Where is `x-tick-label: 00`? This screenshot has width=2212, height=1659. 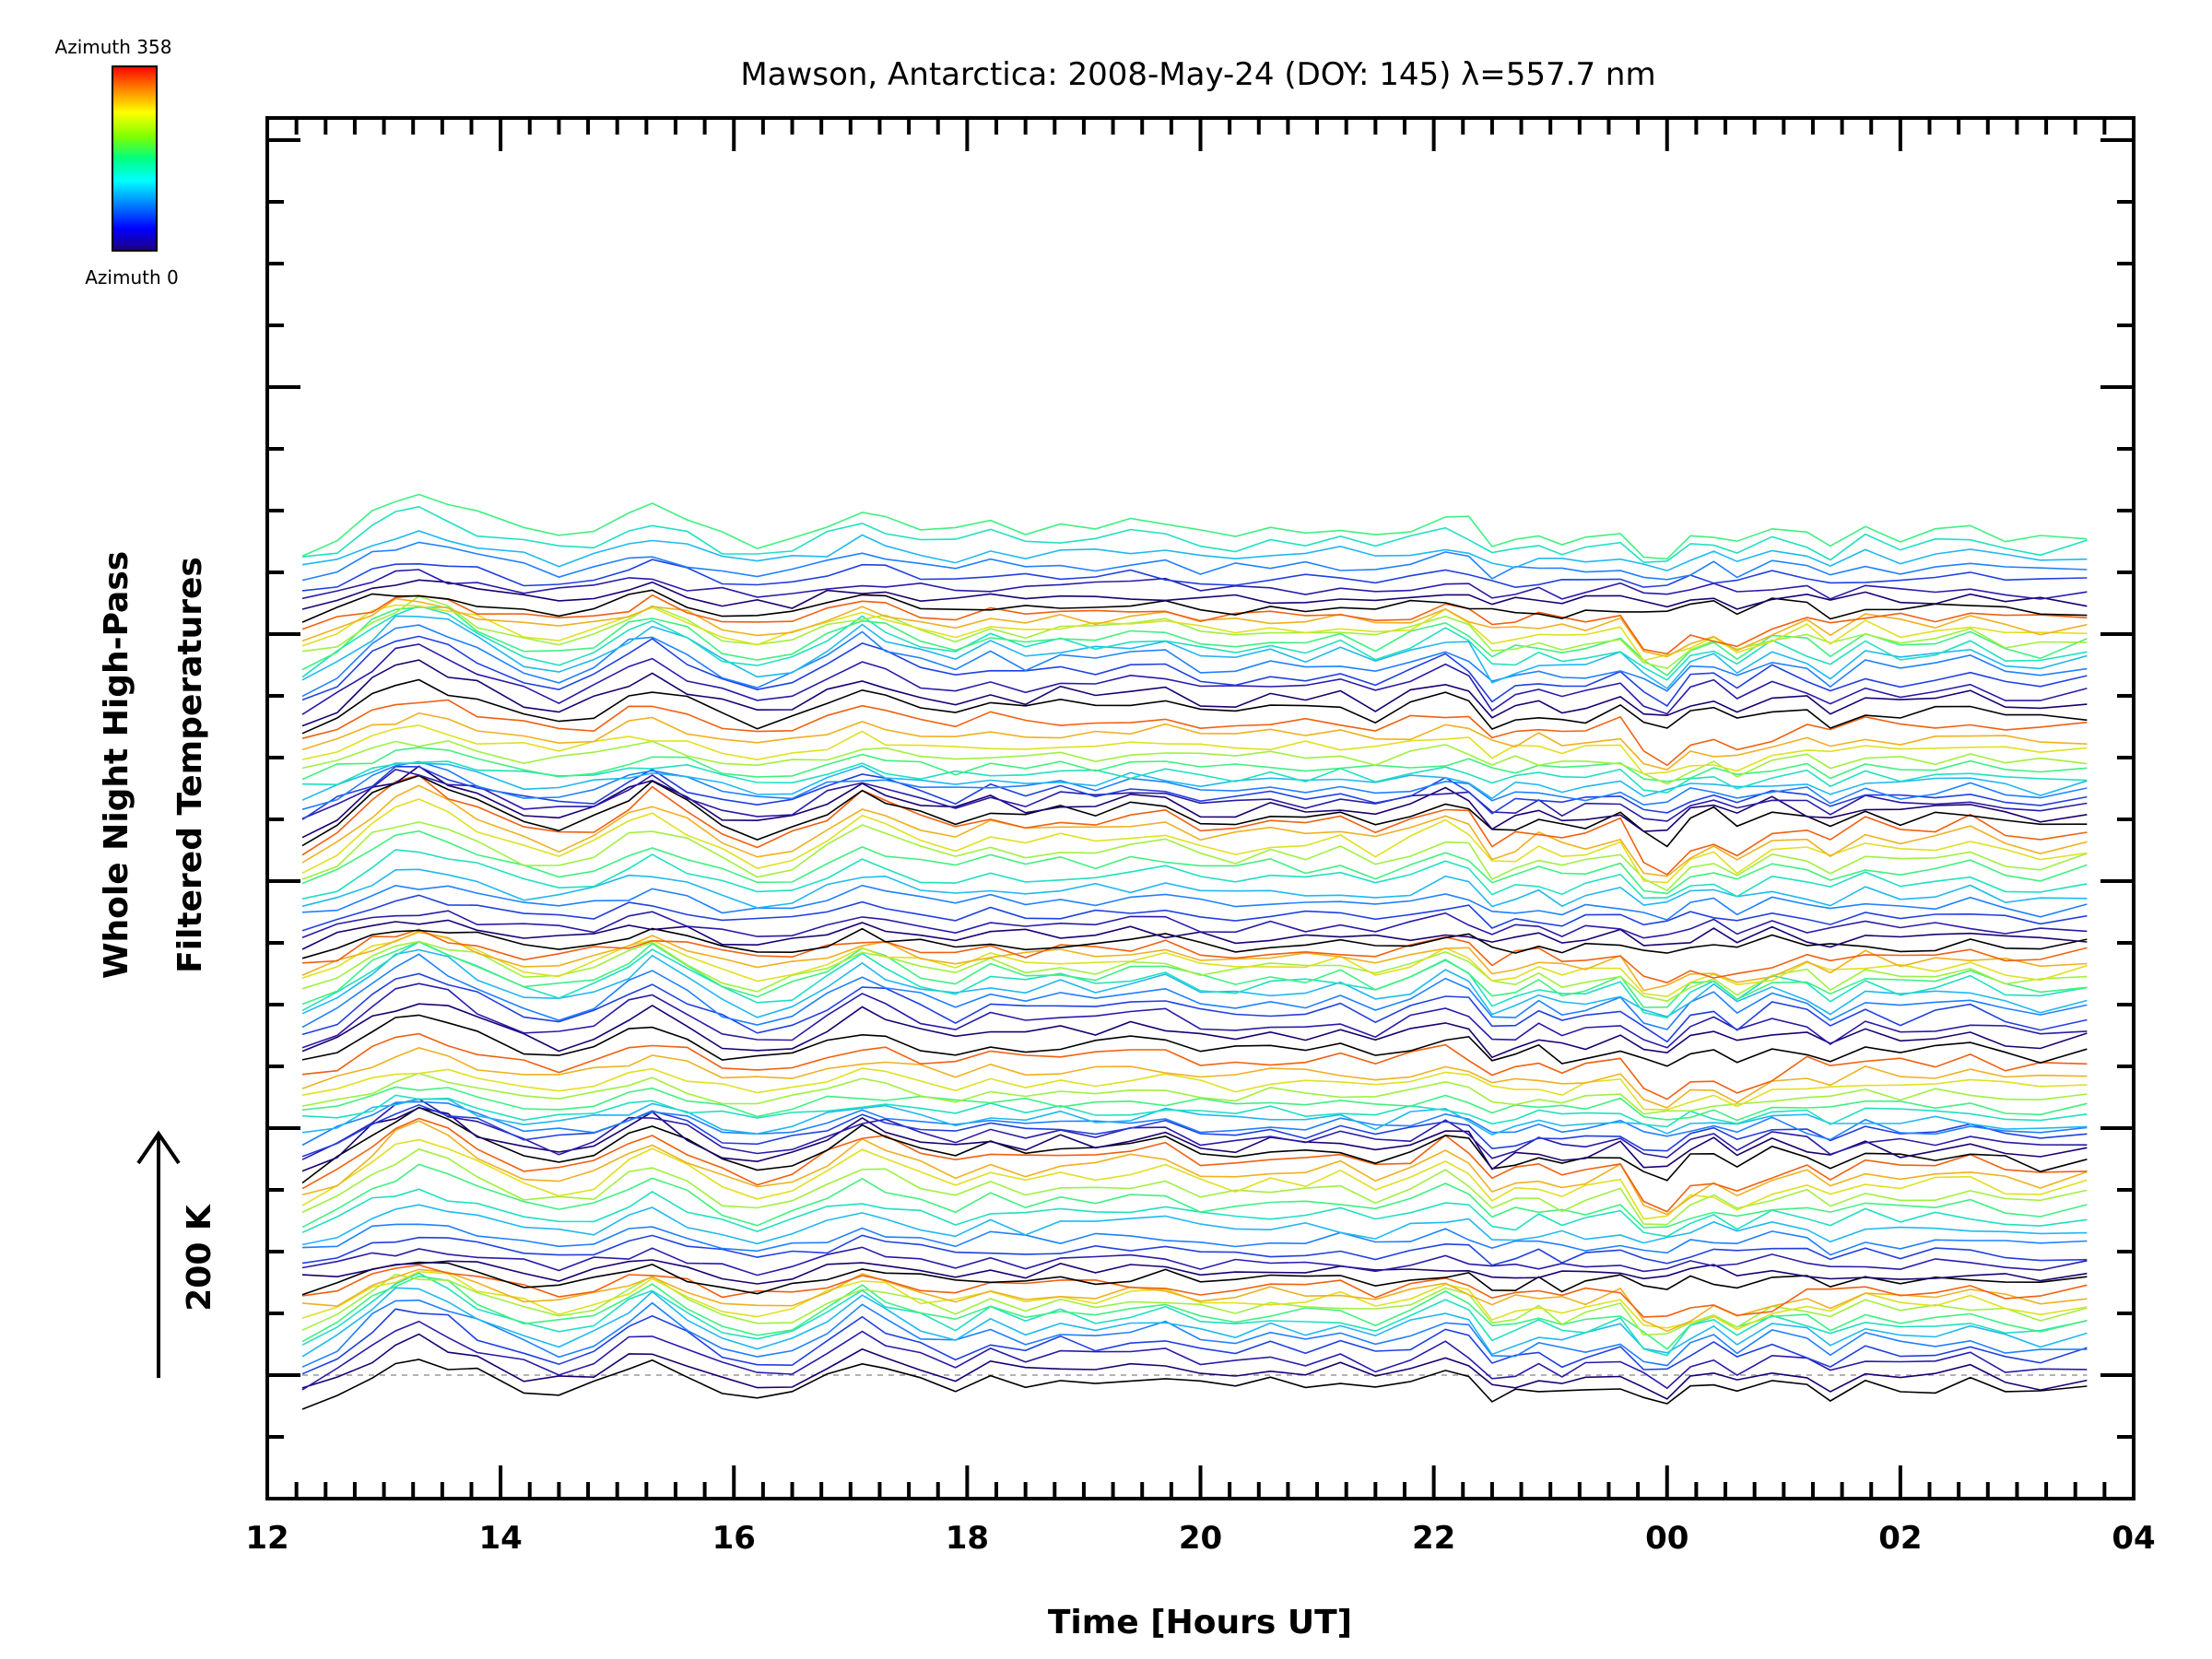
x-tick-label: 00 is located at coordinates (1666, 1538).